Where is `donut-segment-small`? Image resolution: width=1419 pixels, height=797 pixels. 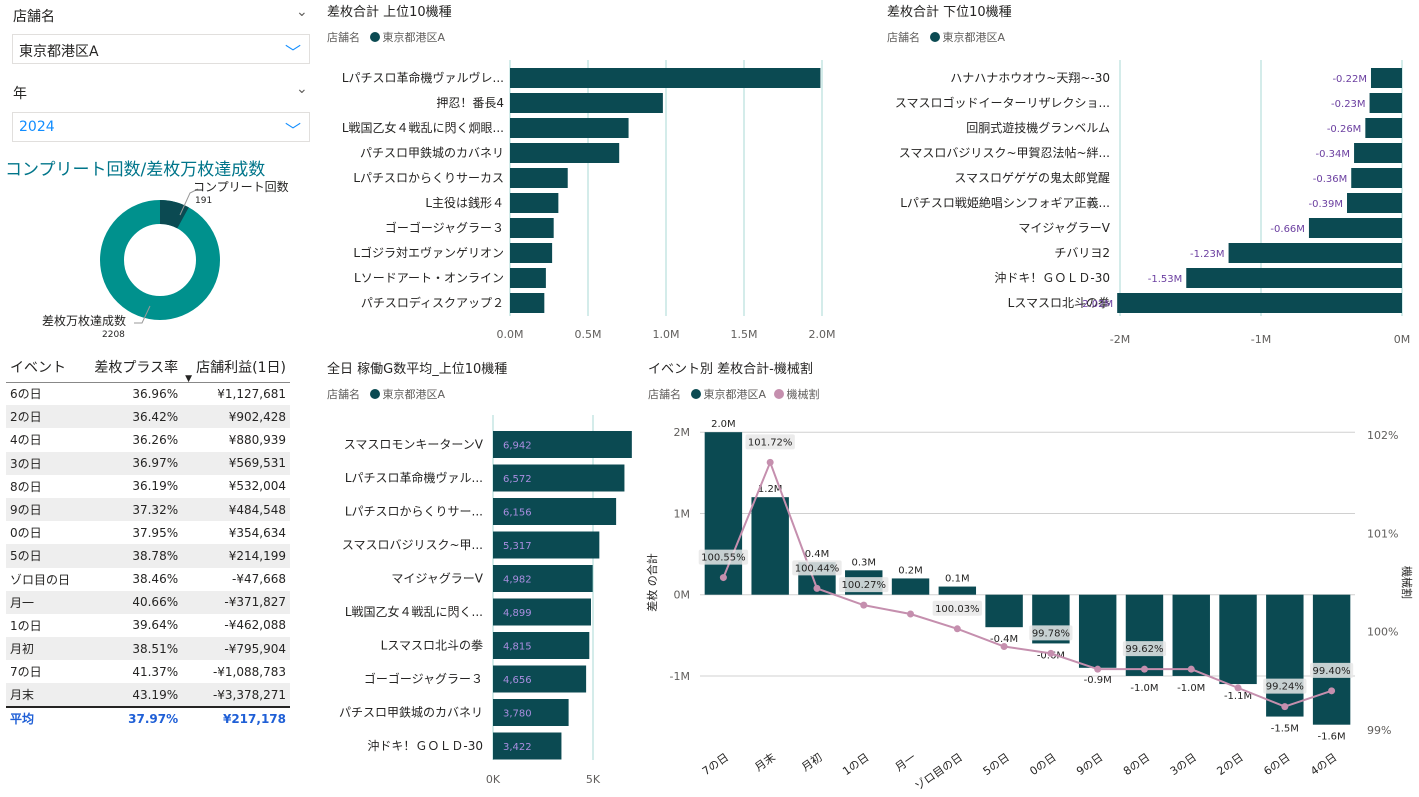 donut-segment-small is located at coordinates (174, 214).